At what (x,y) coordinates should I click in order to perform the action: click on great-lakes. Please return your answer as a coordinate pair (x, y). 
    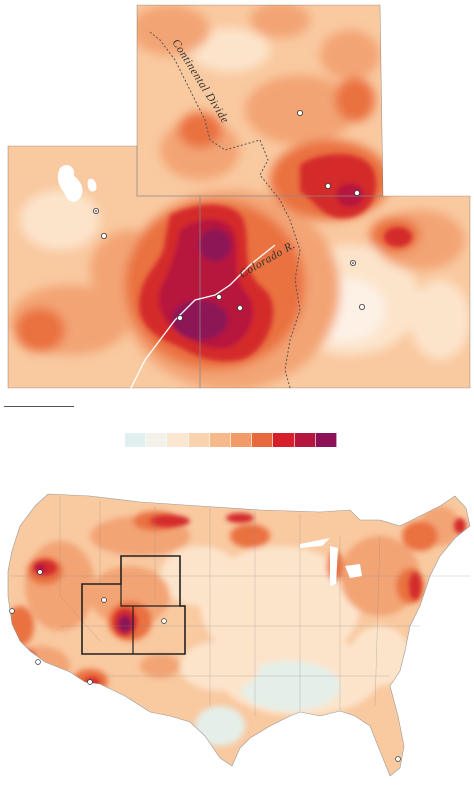
    Looking at the image, I should click on (331, 562).